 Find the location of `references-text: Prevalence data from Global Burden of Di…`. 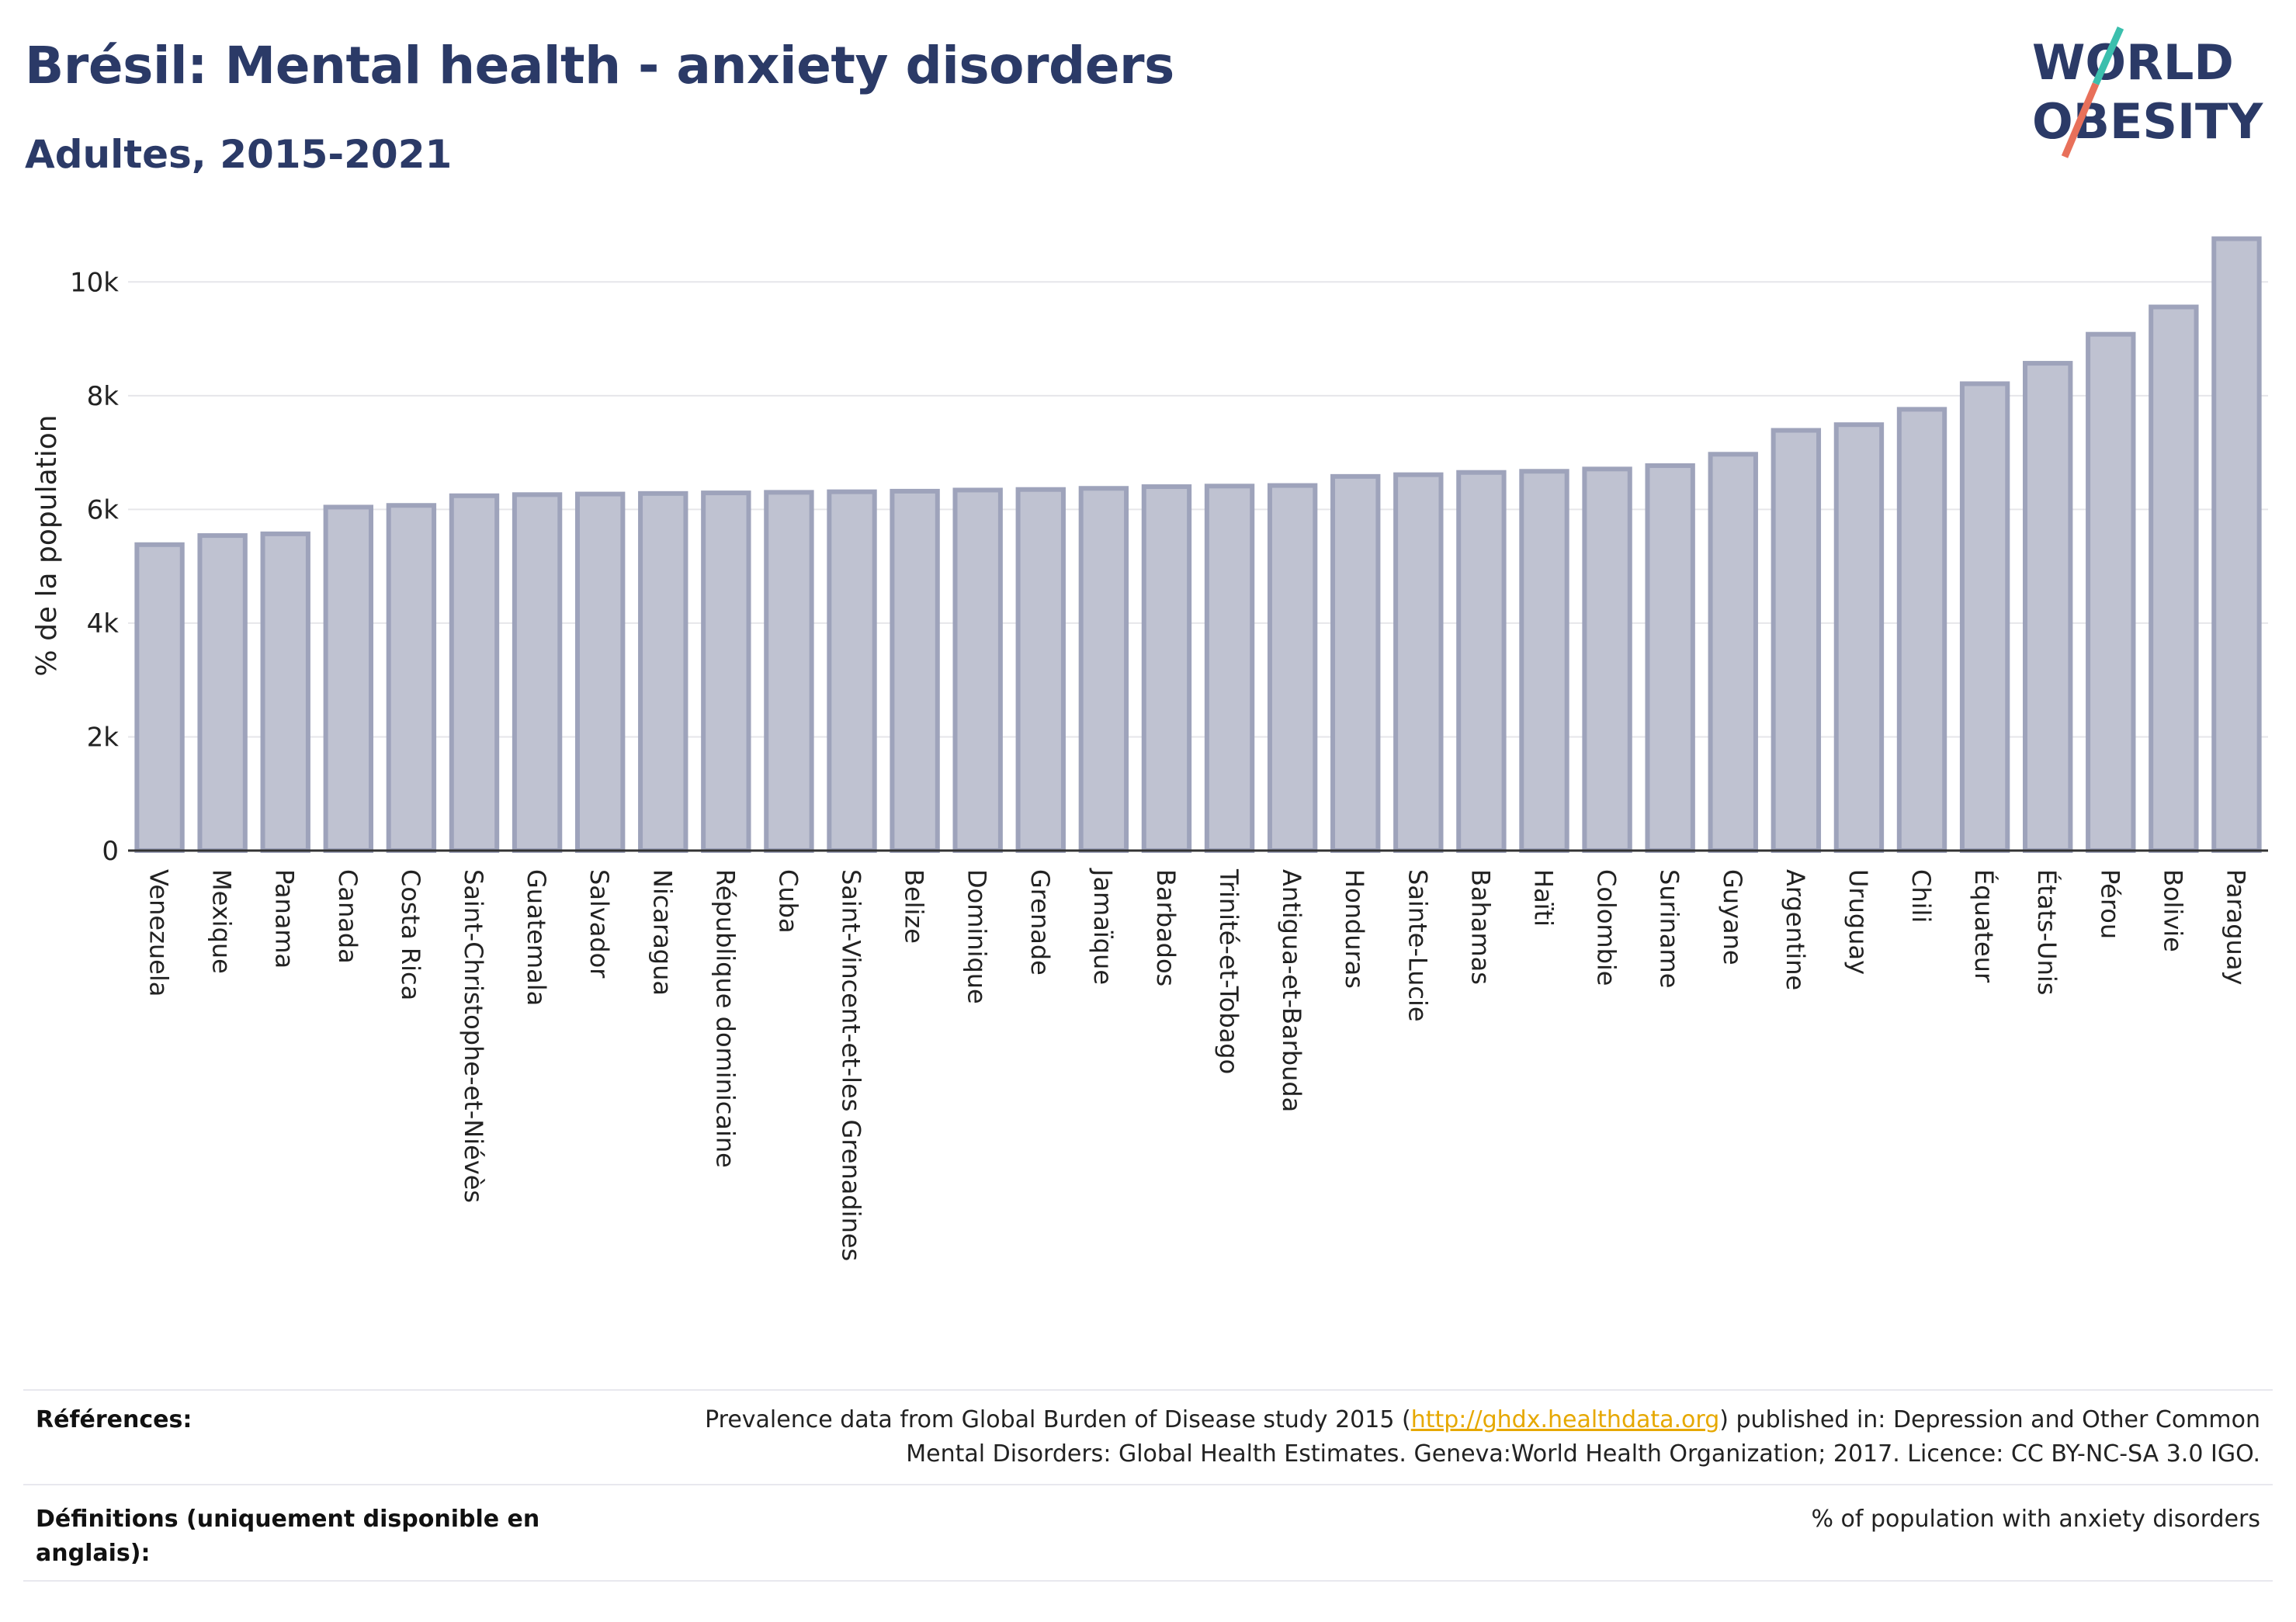

references-text: Prevalence data from Global Burden of Di… is located at coordinates (1445, 1437).